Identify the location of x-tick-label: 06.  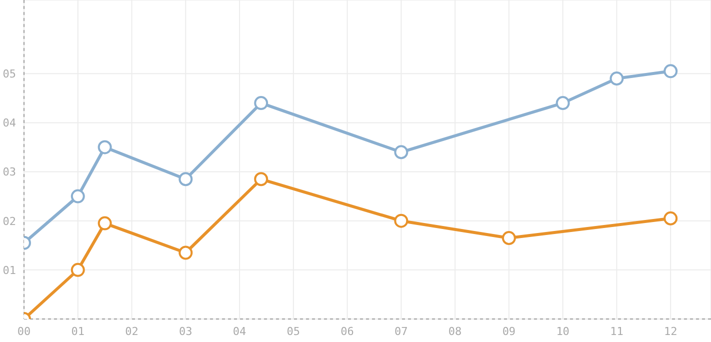
(347, 331).